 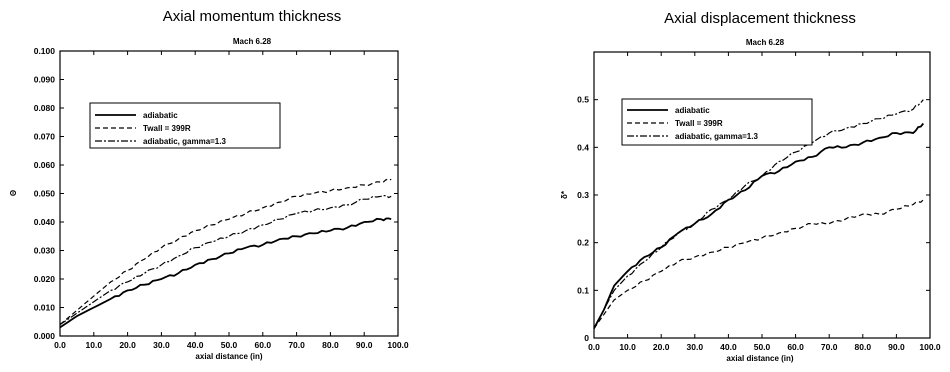 What do you see at coordinates (583, 195) in the screenshot?
I see `y-tick-label: 0.3` at bounding box center [583, 195].